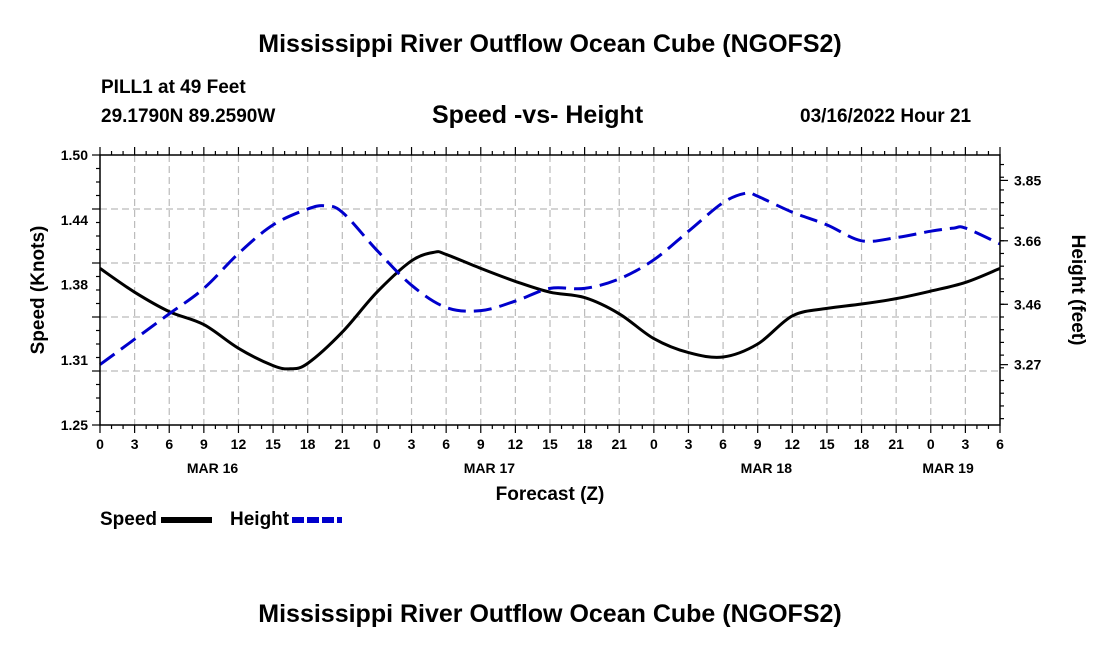  I want to click on y-tick-label: 1.31, so click(74, 360).